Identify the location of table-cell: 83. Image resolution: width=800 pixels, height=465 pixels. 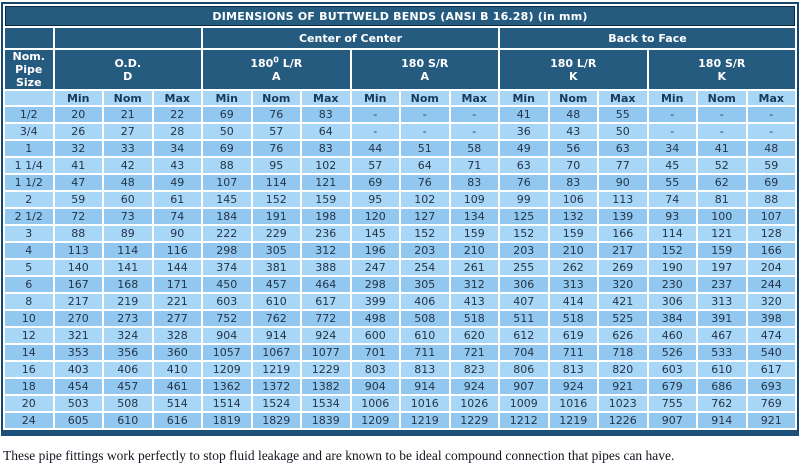
(326, 114).